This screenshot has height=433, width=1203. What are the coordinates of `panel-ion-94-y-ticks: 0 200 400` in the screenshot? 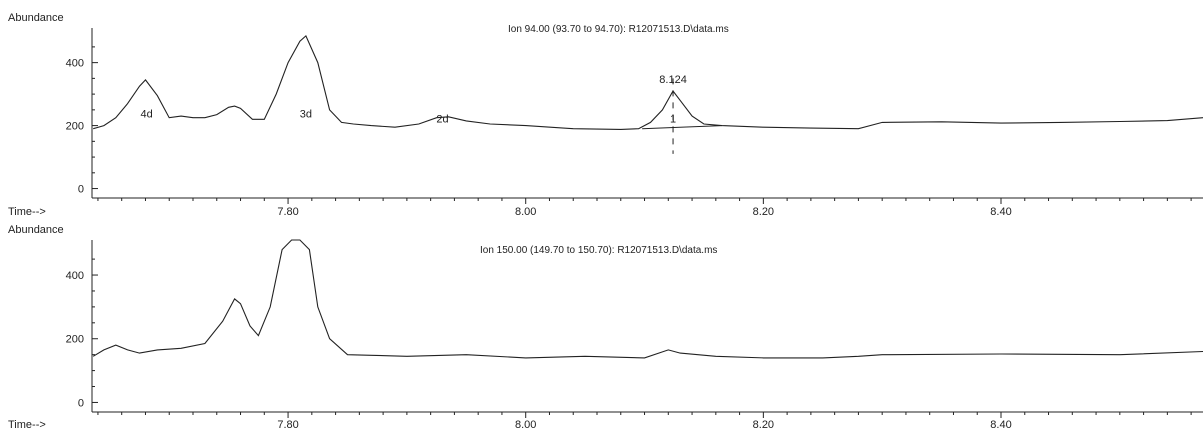 It's located at (82, 121).